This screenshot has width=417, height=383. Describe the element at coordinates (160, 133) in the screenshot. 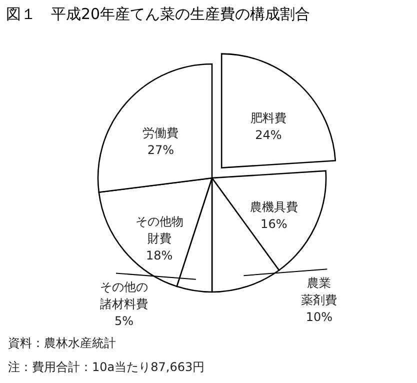

I see `slice-label: 労働費` at that location.